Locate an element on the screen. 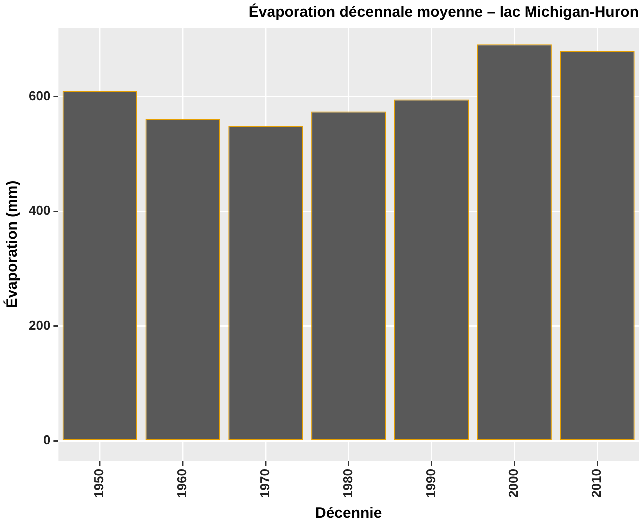 Image resolution: width=643 pixels, height=527 pixels. x-tick-label: 1980 is located at coordinates (348, 483).